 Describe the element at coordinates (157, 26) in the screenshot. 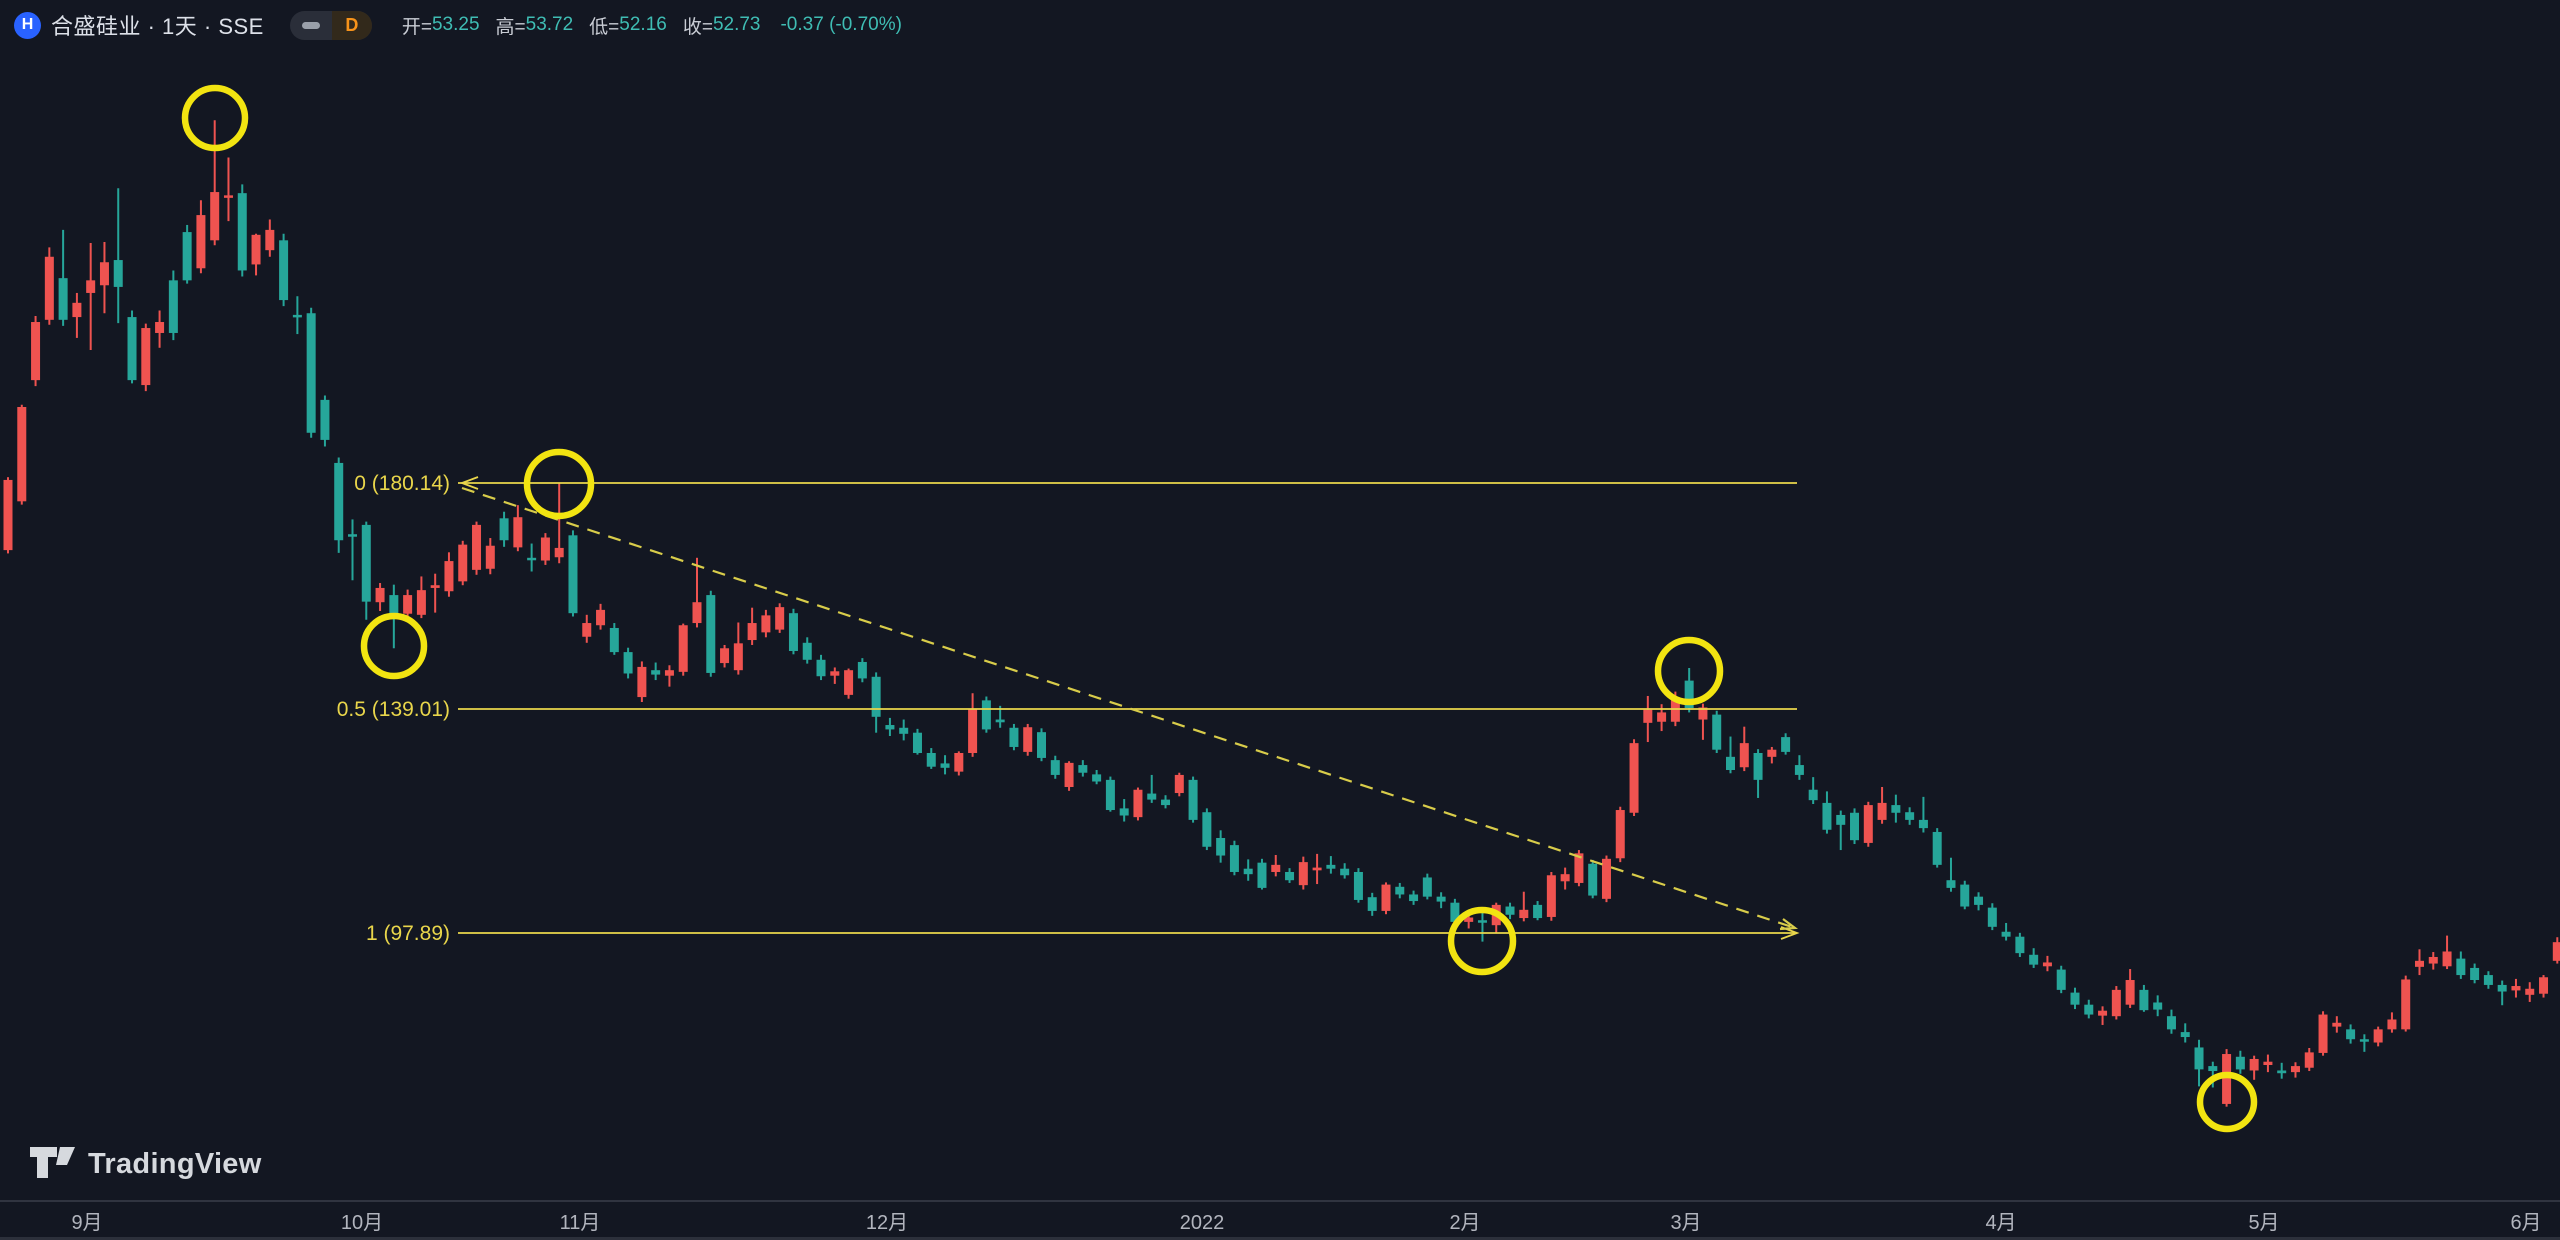

I see `symbol-title: 合盛硅业 · 1天 · SSE` at that location.